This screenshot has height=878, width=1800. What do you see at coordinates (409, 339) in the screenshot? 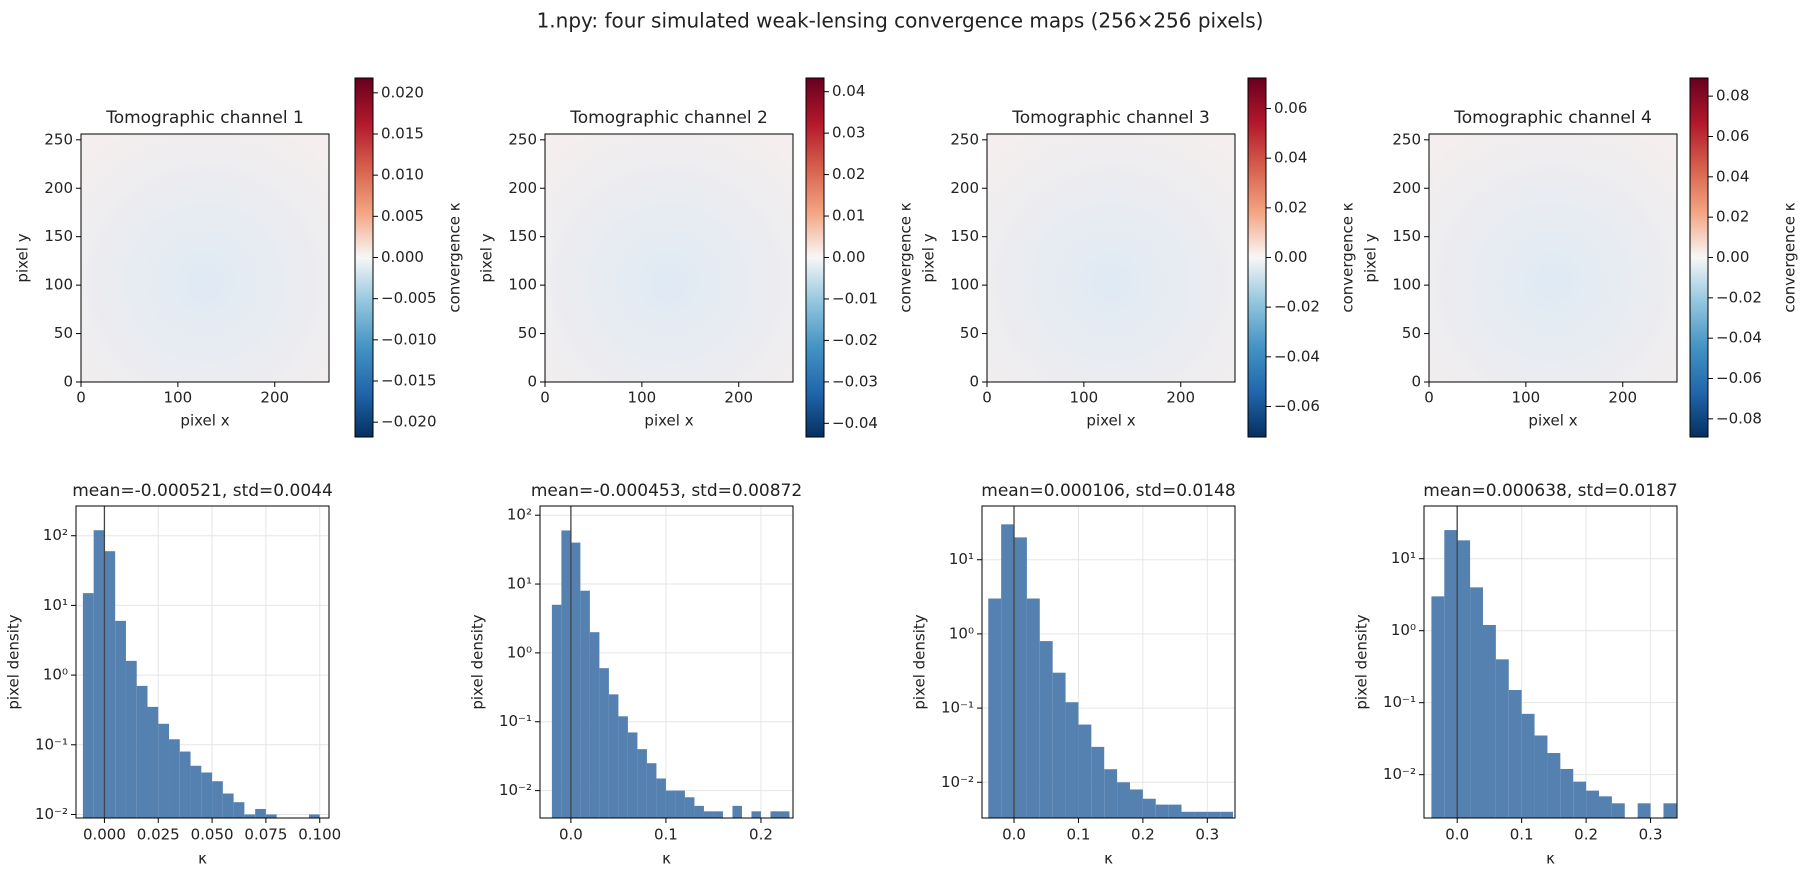
I see `colorbar-tick-label: −0.010` at bounding box center [409, 339].